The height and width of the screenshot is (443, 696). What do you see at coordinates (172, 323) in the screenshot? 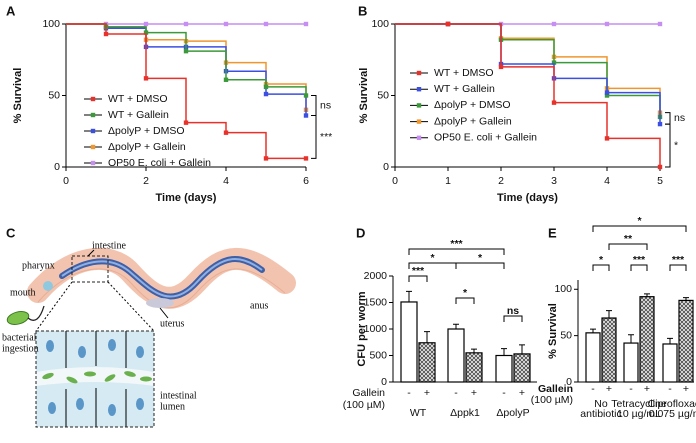
I see `label: uterus` at bounding box center [172, 323].